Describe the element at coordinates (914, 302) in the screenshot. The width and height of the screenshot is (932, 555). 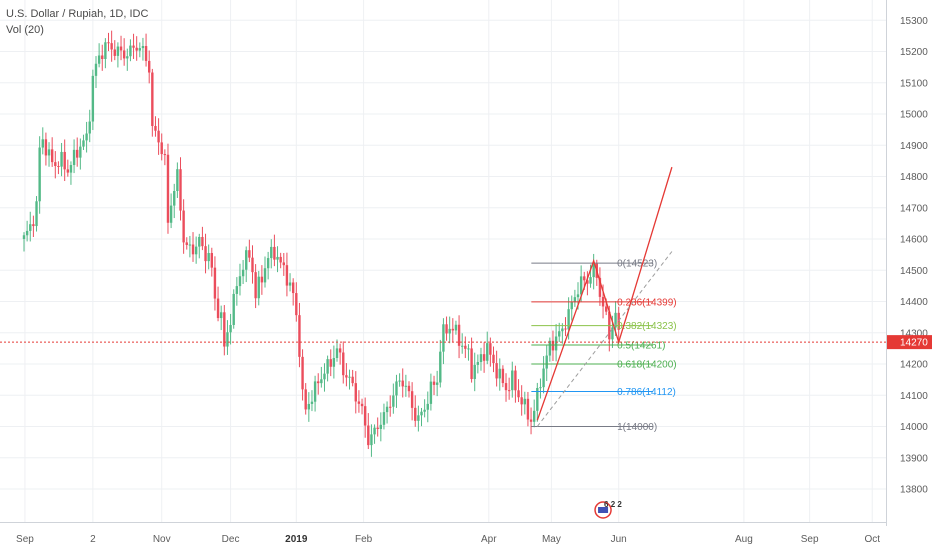
I see `price-axis-label: 14400` at that location.